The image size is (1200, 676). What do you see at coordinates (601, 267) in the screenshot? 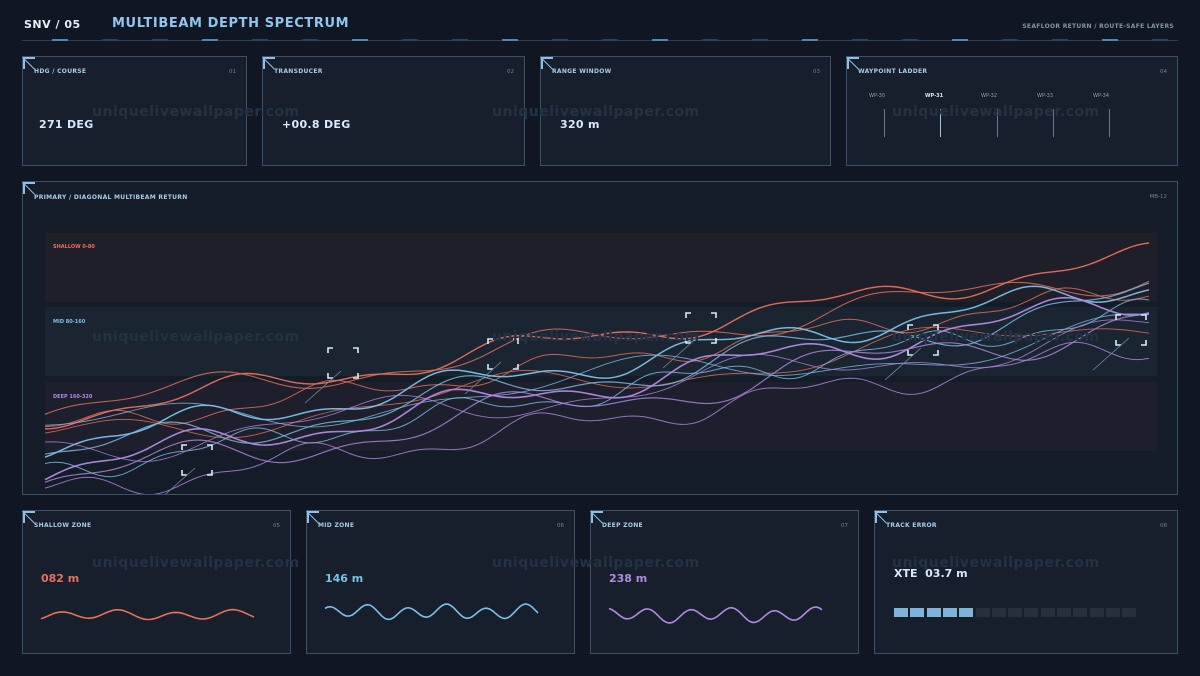
I see `shallow-band` at bounding box center [601, 267].